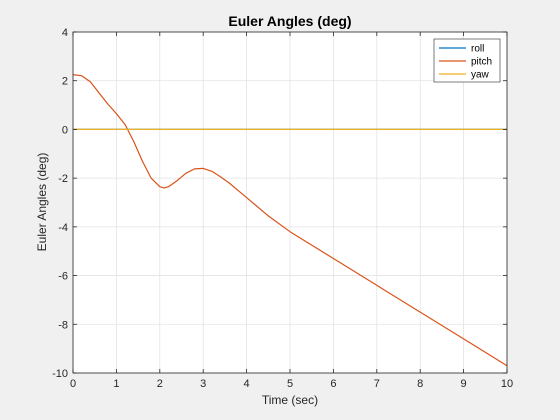 The height and width of the screenshot is (420, 560). I want to click on x-tick-label: 9, so click(464, 384).